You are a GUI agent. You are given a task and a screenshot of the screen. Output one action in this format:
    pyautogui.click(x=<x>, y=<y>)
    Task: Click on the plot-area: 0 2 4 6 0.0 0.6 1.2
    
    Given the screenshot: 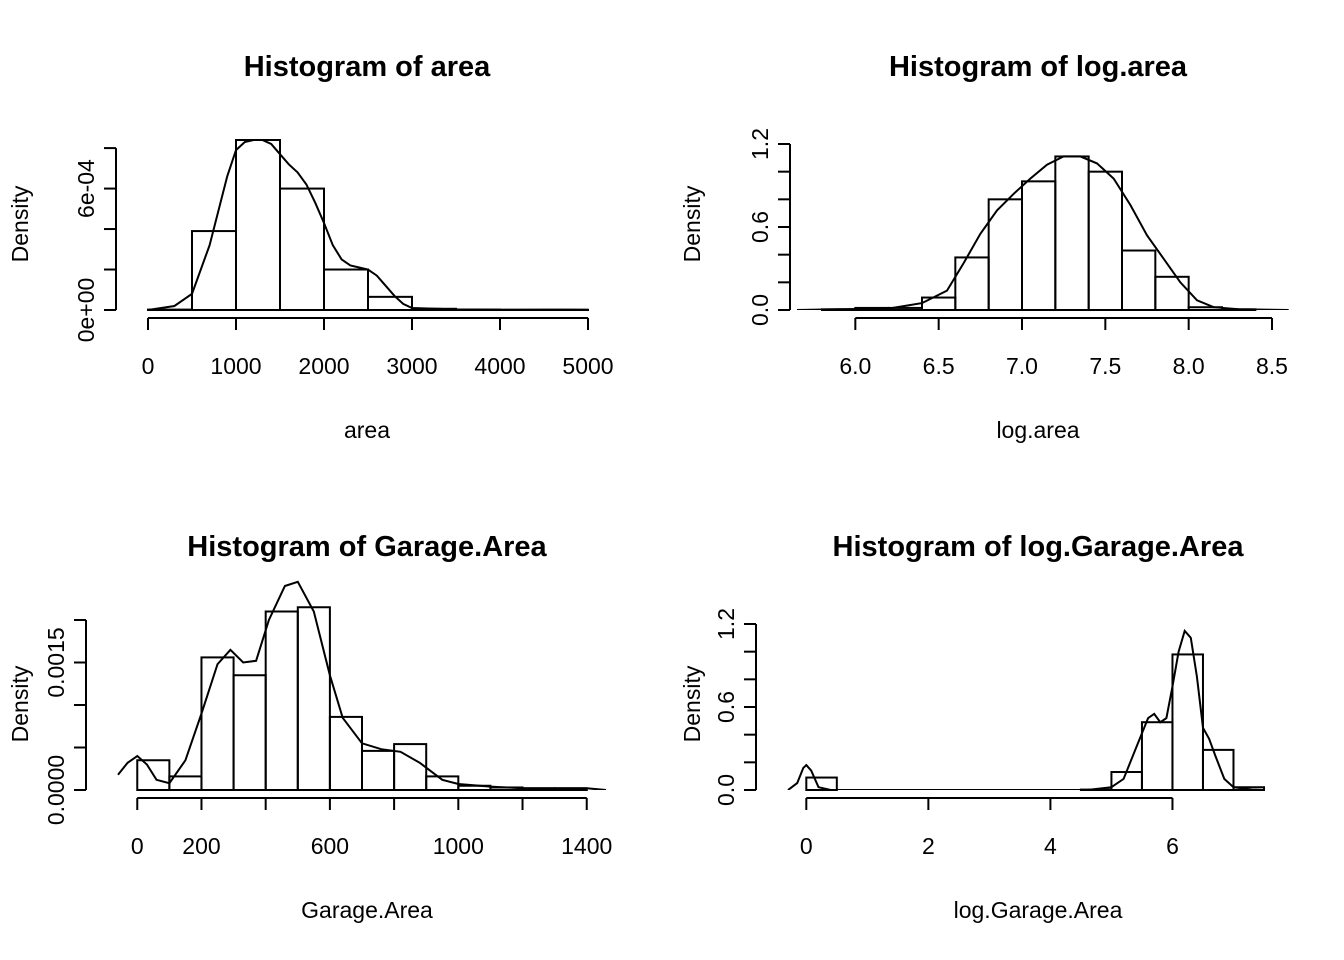 What is the action you would take?
    pyautogui.click(x=989, y=733)
    